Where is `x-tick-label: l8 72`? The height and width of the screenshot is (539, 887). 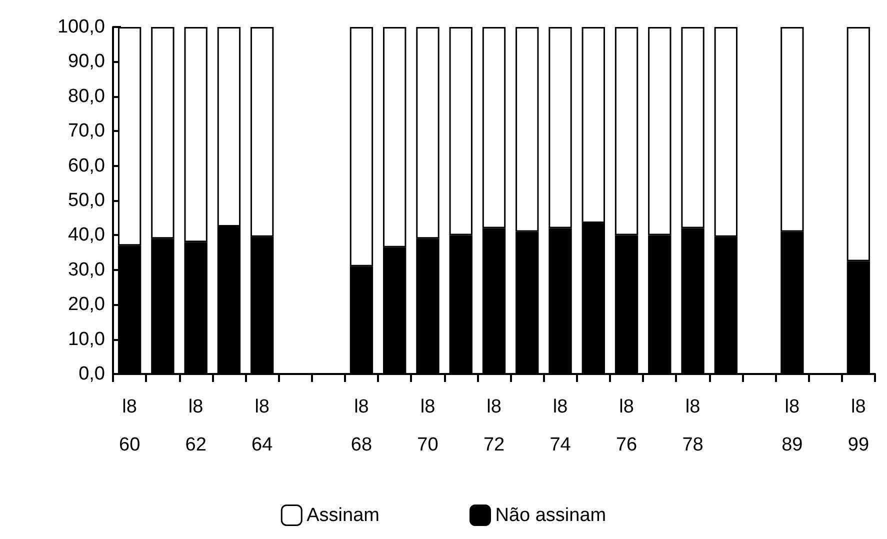 x-tick-label: l8 72 is located at coordinates (494, 426).